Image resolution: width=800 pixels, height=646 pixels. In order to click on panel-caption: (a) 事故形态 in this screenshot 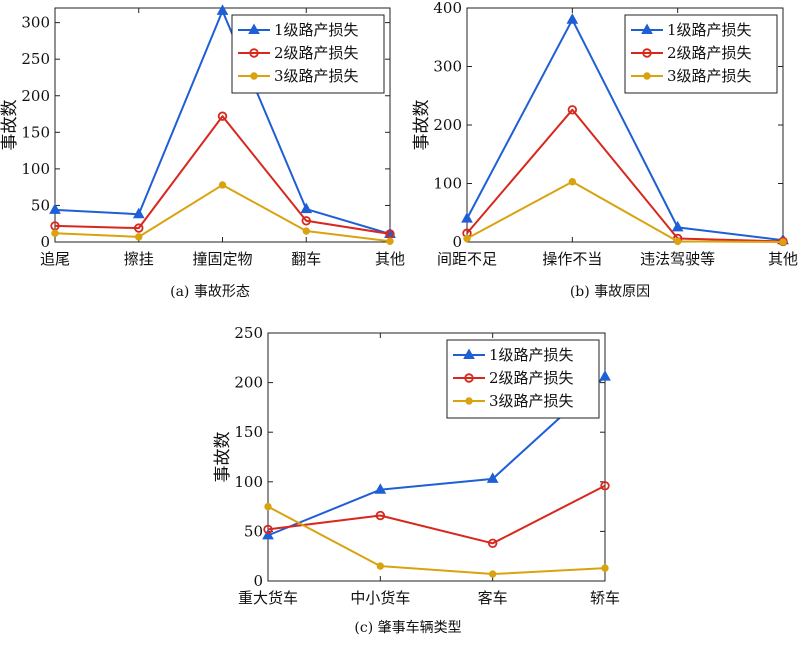, I will do `click(210, 292)`.